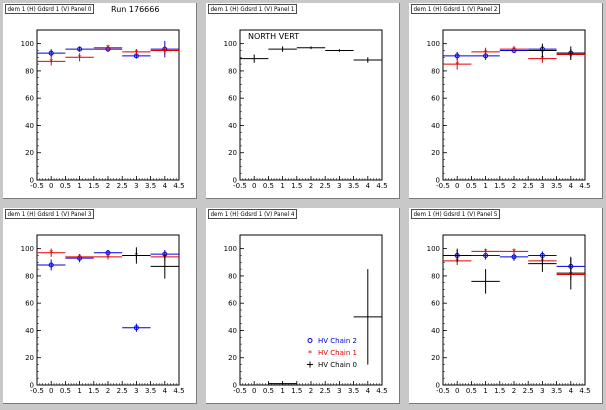  What do you see at coordinates (27, 44) in the screenshot?
I see `y-tick-label: 100` at bounding box center [27, 44].